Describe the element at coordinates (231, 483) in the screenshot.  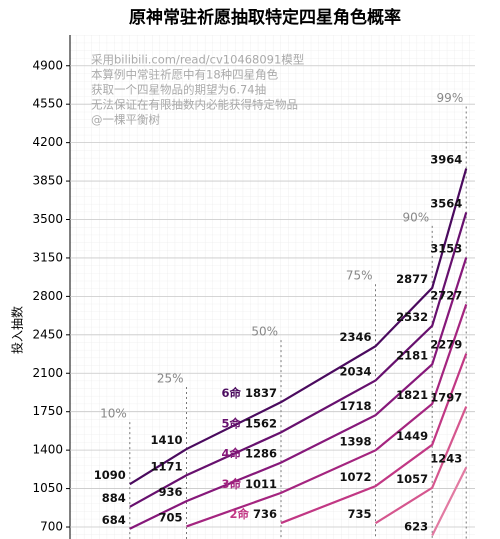
I see `series-name: 3命` at that location.